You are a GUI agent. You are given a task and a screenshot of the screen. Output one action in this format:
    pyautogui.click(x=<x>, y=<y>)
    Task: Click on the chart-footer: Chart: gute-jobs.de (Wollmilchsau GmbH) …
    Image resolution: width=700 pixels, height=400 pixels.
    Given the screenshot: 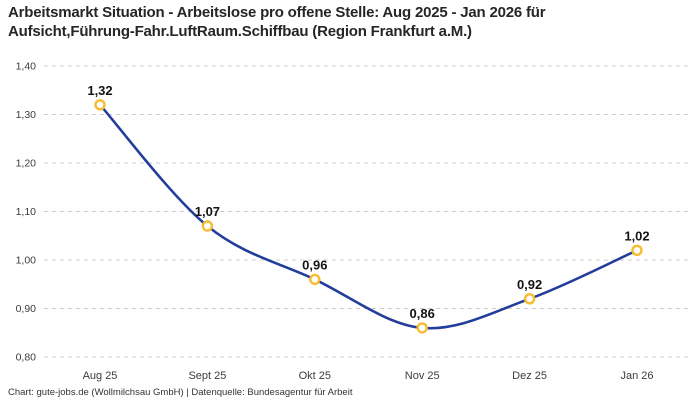 What is the action you would take?
    pyautogui.click(x=180, y=392)
    